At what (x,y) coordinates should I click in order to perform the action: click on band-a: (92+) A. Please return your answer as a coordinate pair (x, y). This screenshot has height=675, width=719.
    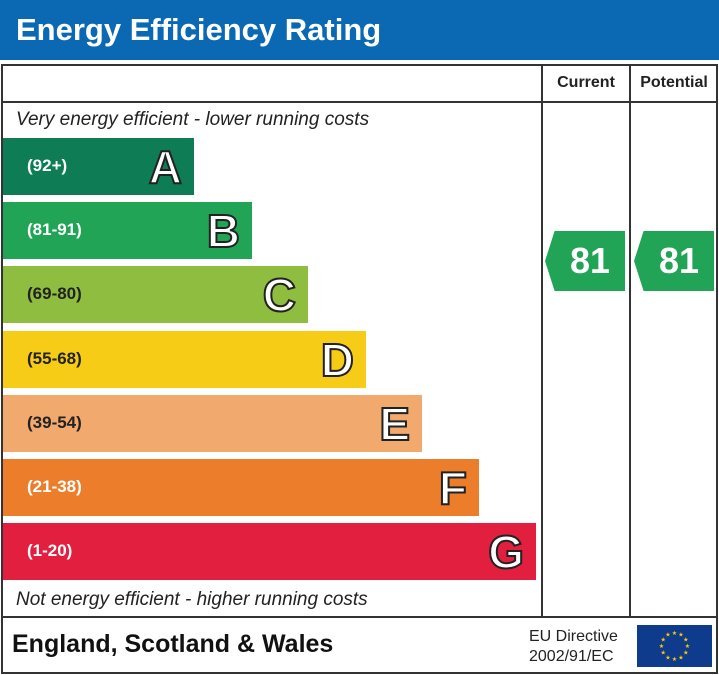
    Looking at the image, I should click on (98, 166).